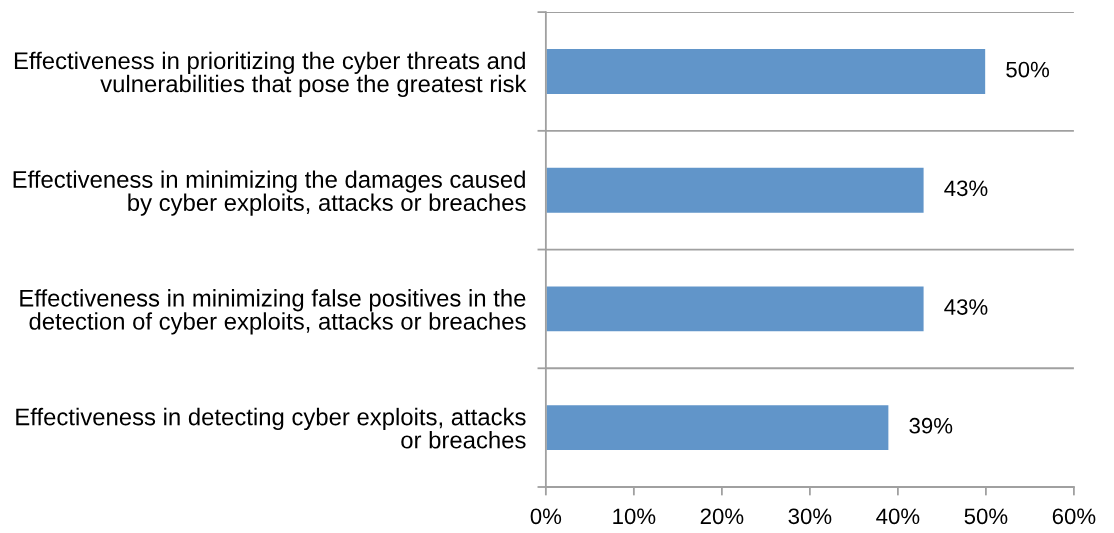 The width and height of the screenshot is (1114, 533). Describe the element at coordinates (270, 74) in the screenshot. I see `y-tick-label: Effectiveness in prioritizing the cyber threats and vulnerabilities that pose the greatest risk` at that location.